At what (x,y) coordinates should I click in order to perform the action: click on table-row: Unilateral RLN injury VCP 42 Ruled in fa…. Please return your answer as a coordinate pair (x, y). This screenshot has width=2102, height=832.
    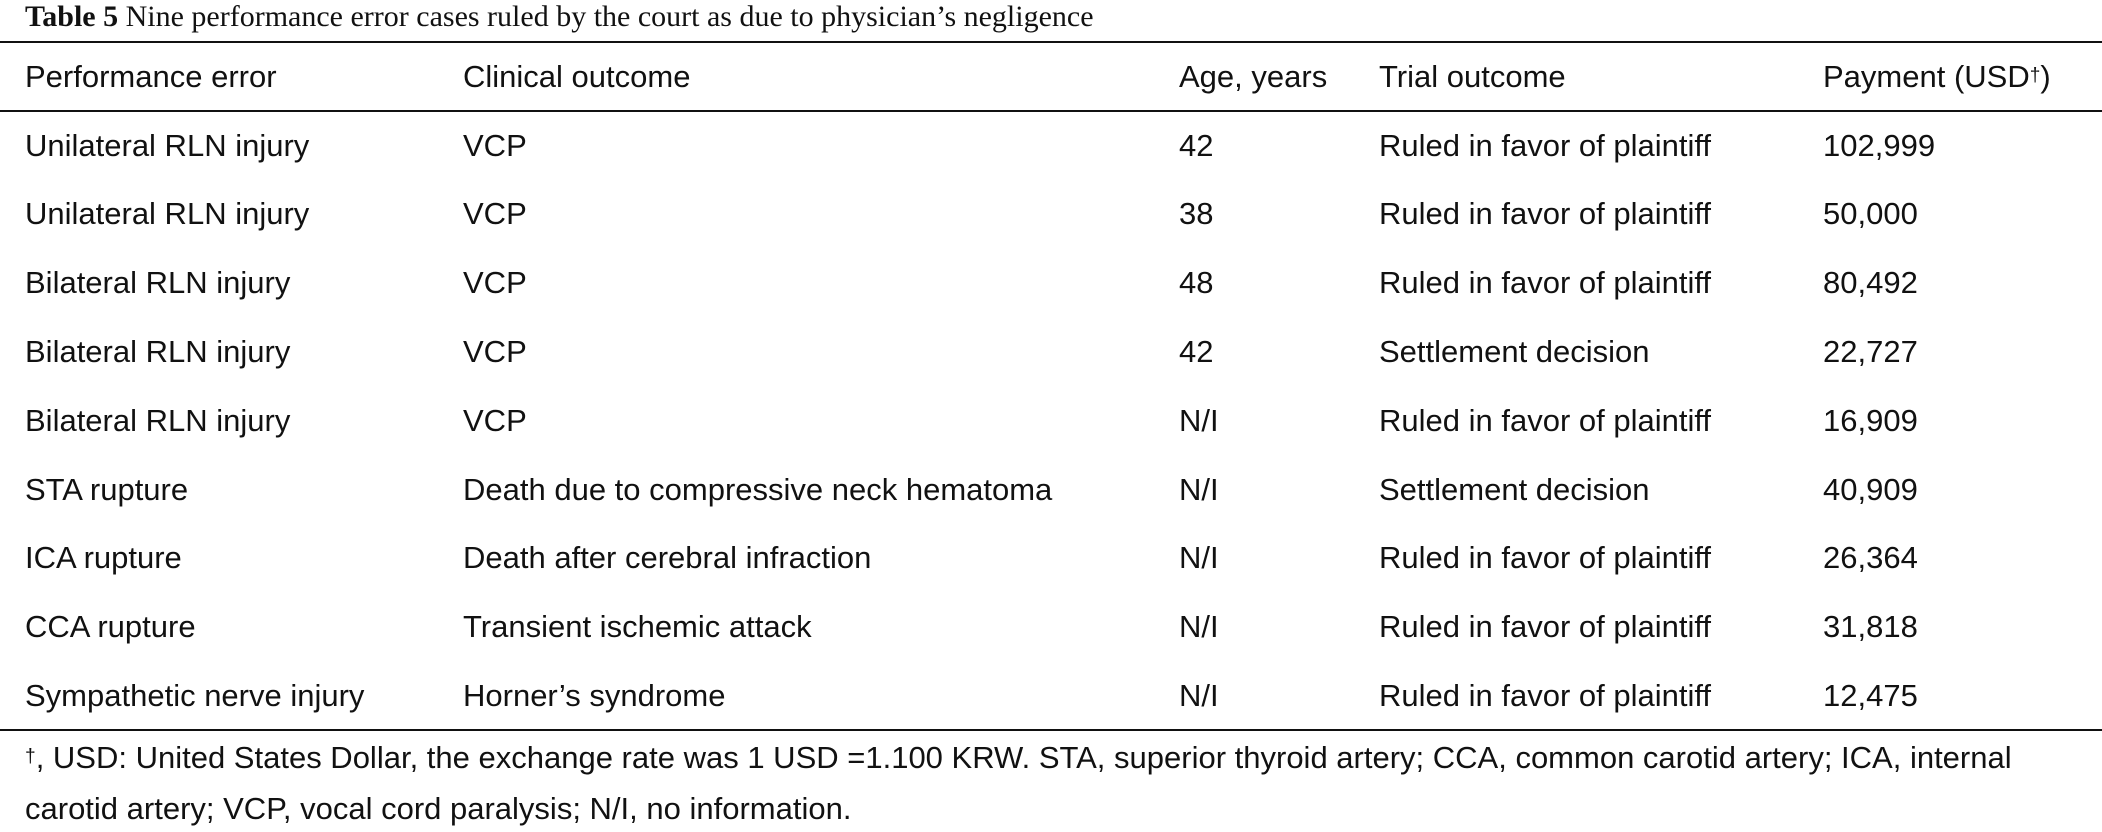
    Looking at the image, I should click on (1051, 145).